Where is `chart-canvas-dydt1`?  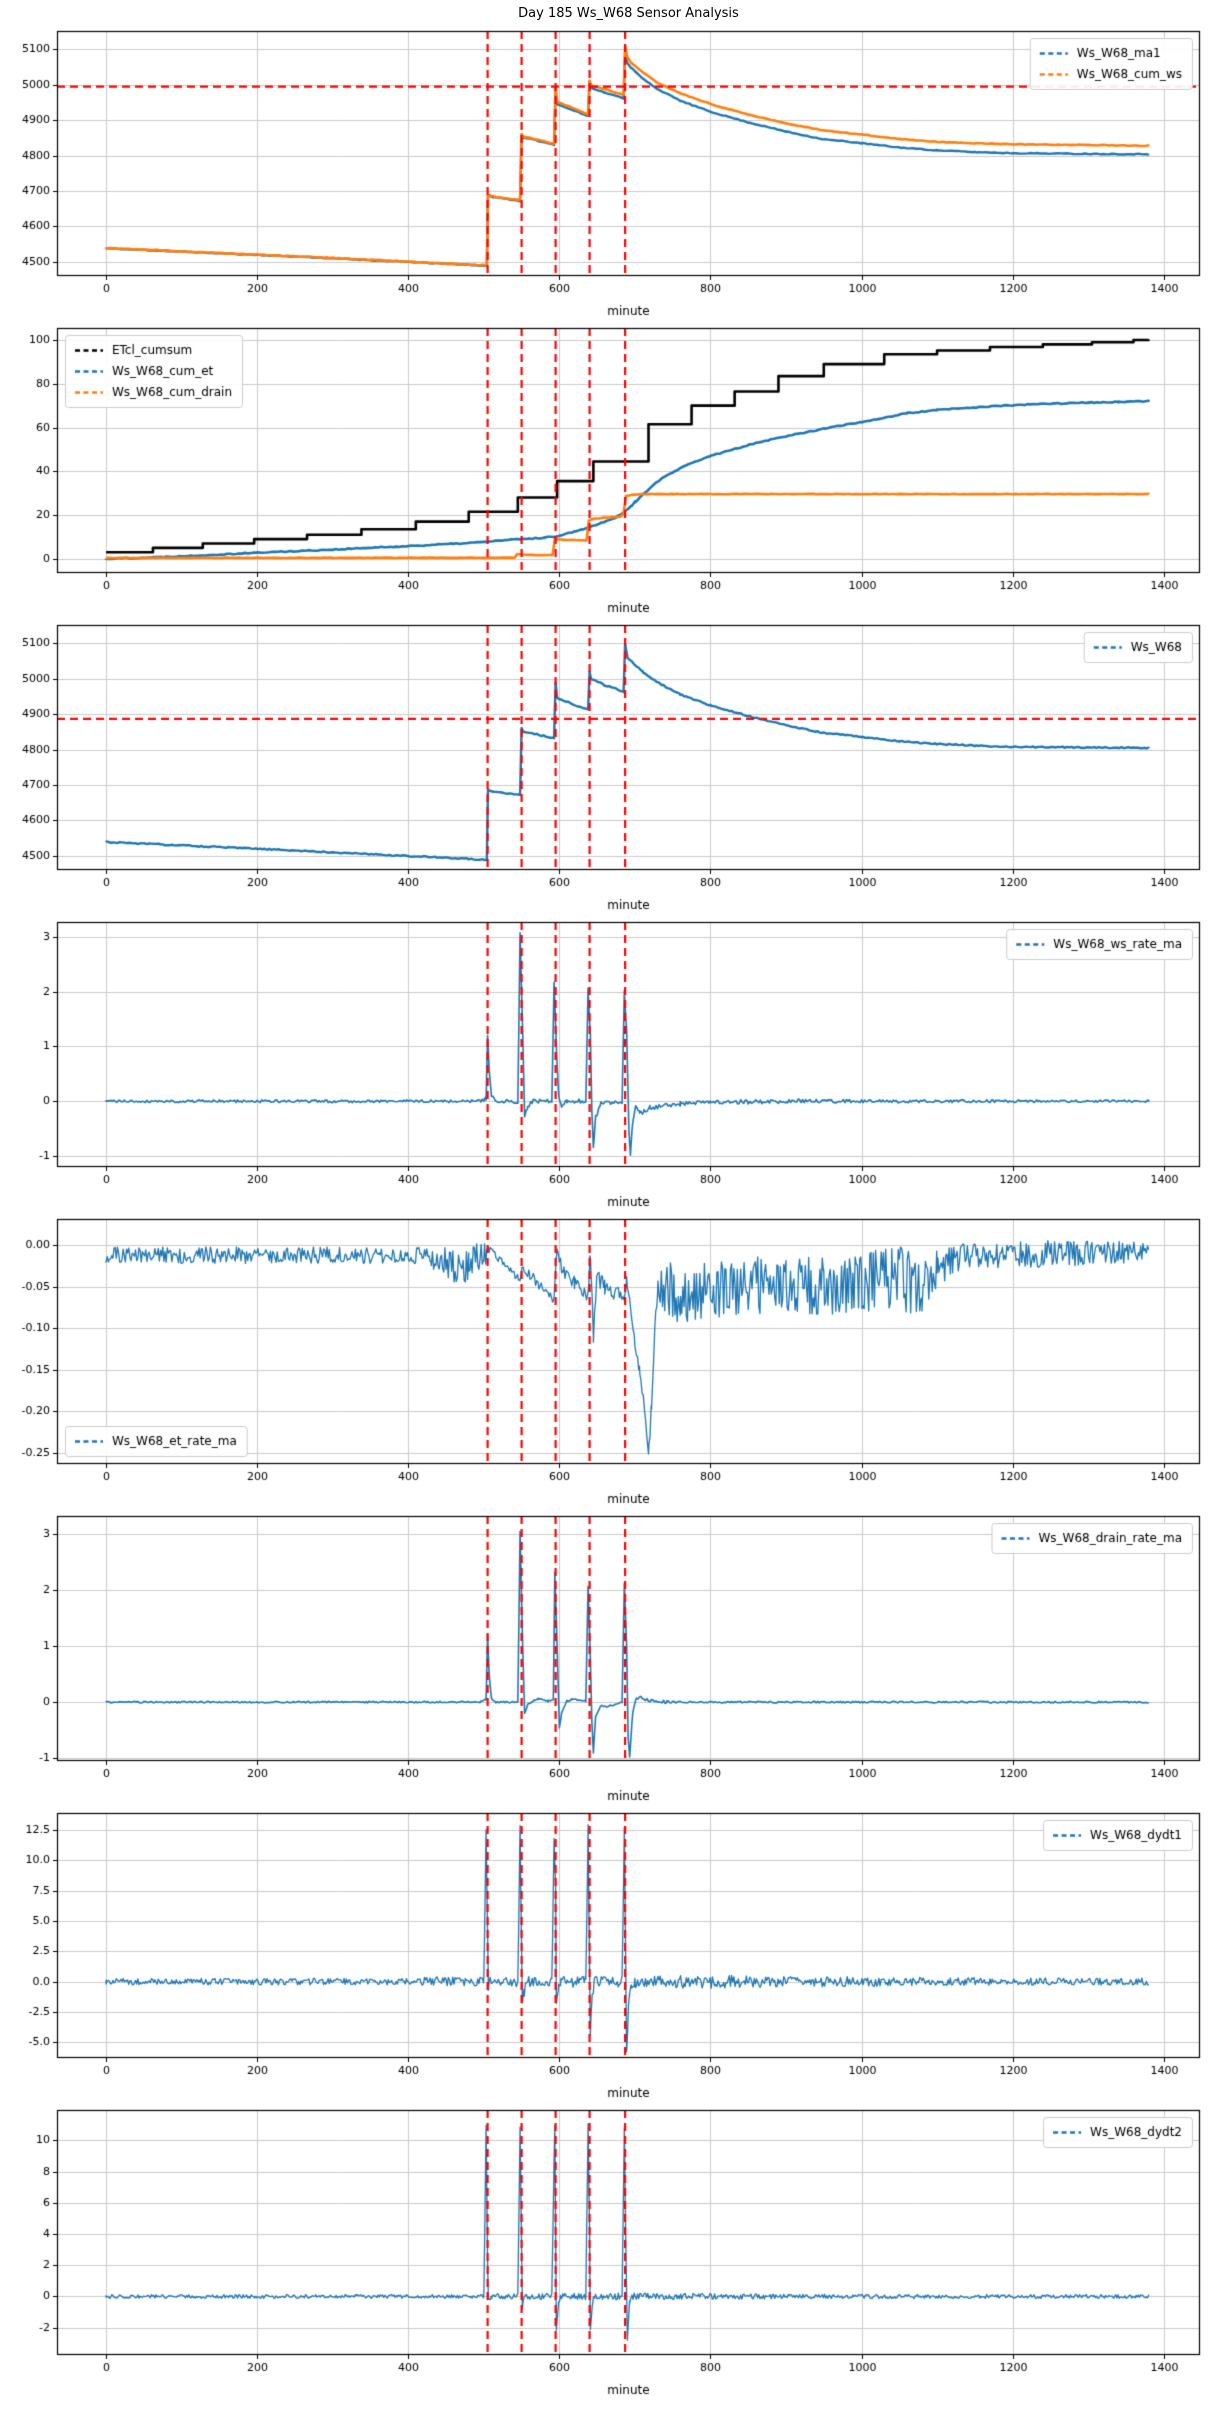 chart-canvas-dydt1 is located at coordinates (605, 1960).